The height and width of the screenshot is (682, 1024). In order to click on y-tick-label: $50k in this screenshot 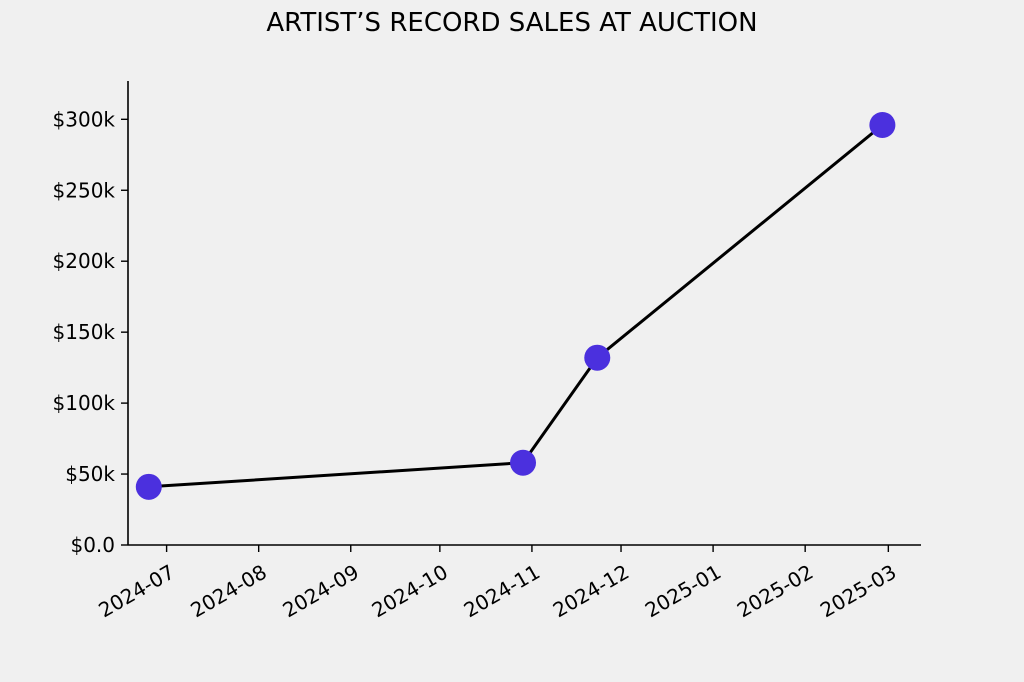, I will do `click(90, 474)`.